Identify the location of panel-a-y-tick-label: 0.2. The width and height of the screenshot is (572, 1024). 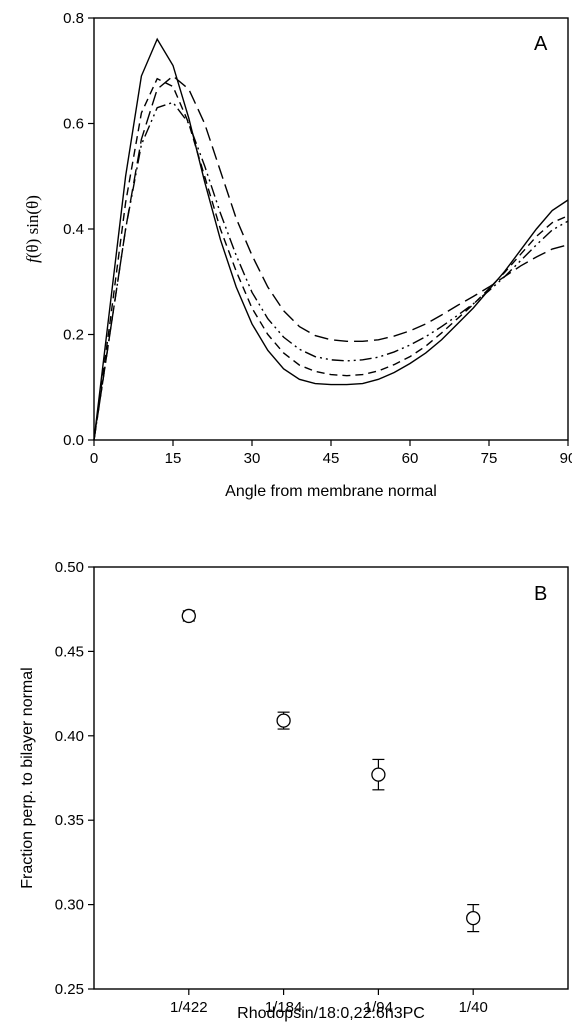
(73, 335).